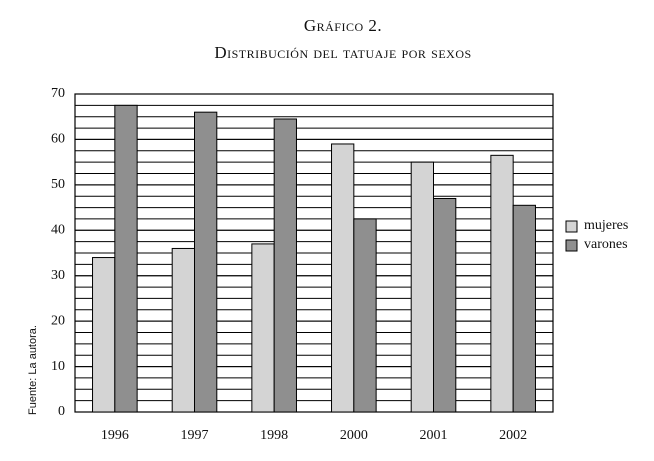 The height and width of the screenshot is (461, 654). Describe the element at coordinates (606, 225) in the screenshot. I see `legend-label: mujeres` at that location.